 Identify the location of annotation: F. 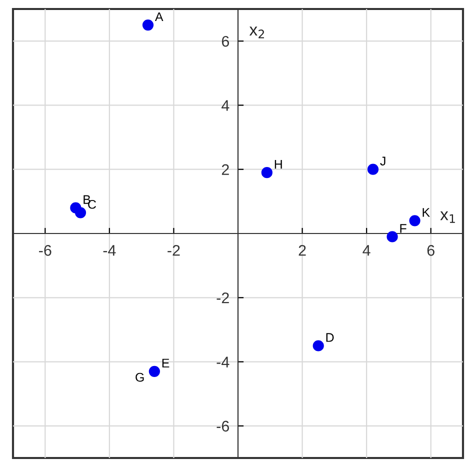
(403, 228).